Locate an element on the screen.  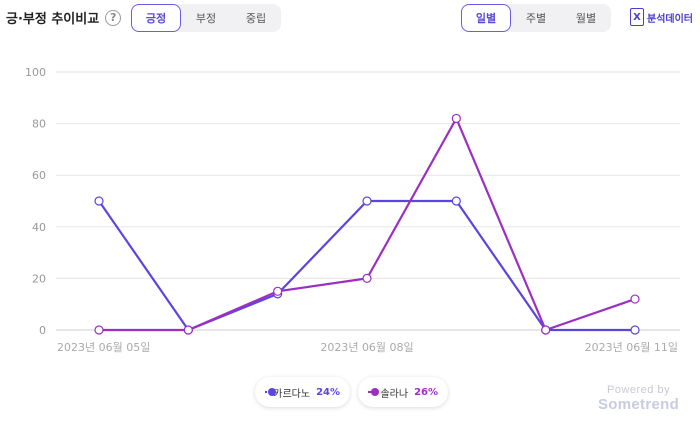
powered-by-text: Powered by is located at coordinates (638, 390).